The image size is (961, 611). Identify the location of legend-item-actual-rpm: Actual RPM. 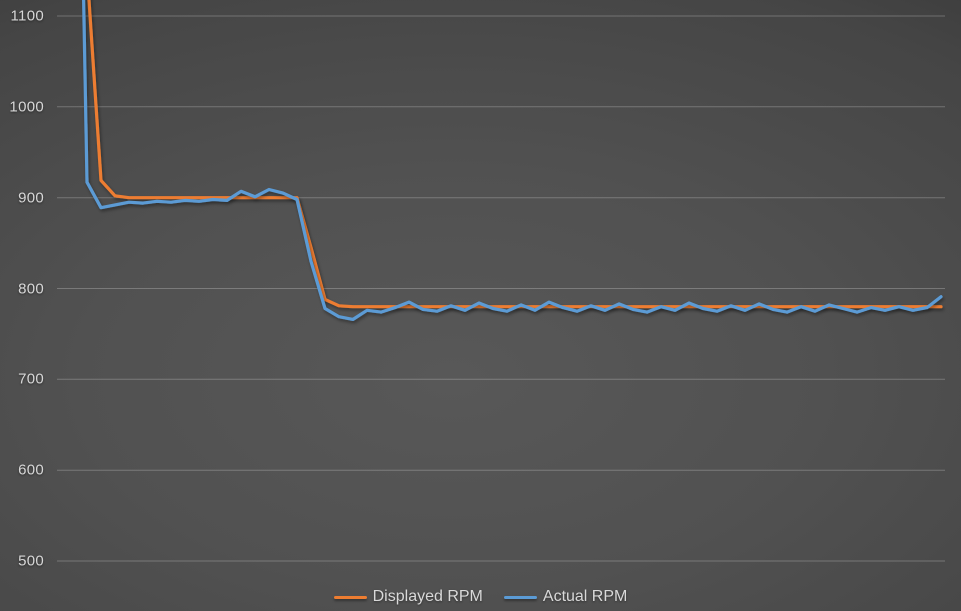
(565, 597).